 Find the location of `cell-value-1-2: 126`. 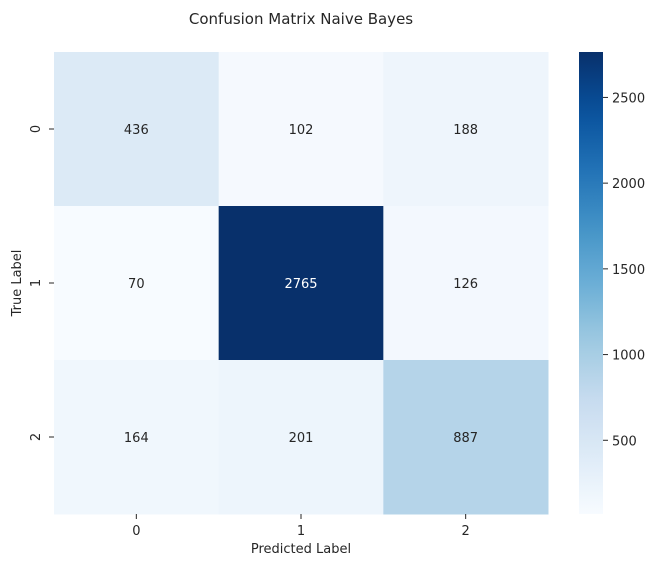

cell-value-1-2: 126 is located at coordinates (465, 284).